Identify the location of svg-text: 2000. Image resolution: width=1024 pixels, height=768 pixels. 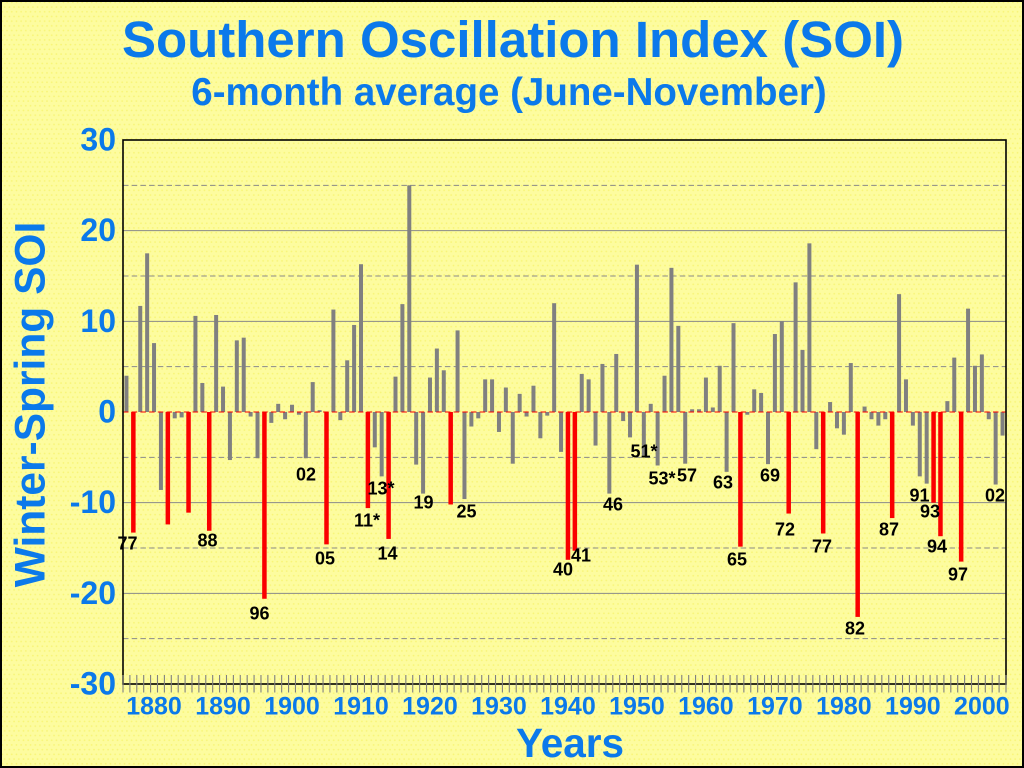
(982, 707).